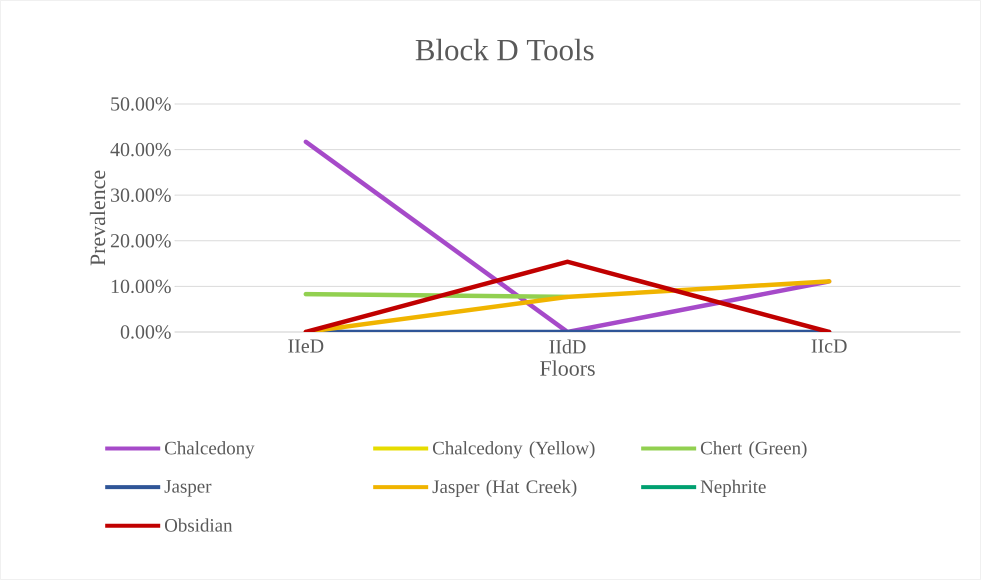 Image resolution: width=981 pixels, height=580 pixels. Describe the element at coordinates (504, 488) in the screenshot. I see `legend-label: Jasper (Hat Creek)` at that location.